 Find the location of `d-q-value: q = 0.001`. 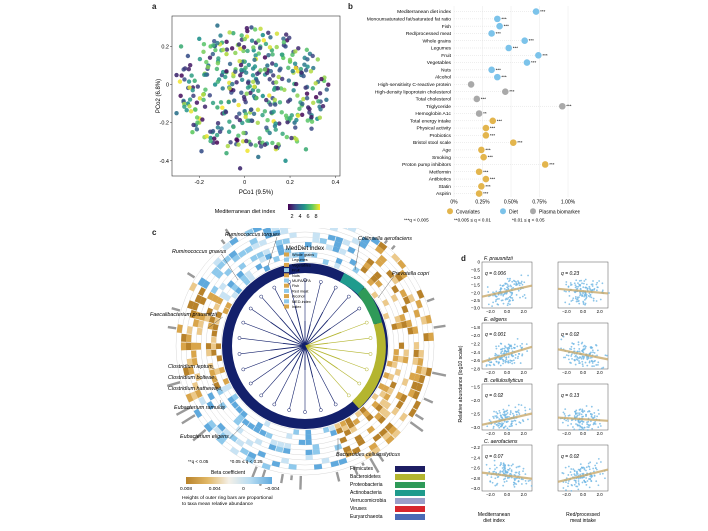

d-q-value: q = 0.001 is located at coordinates (495, 335).